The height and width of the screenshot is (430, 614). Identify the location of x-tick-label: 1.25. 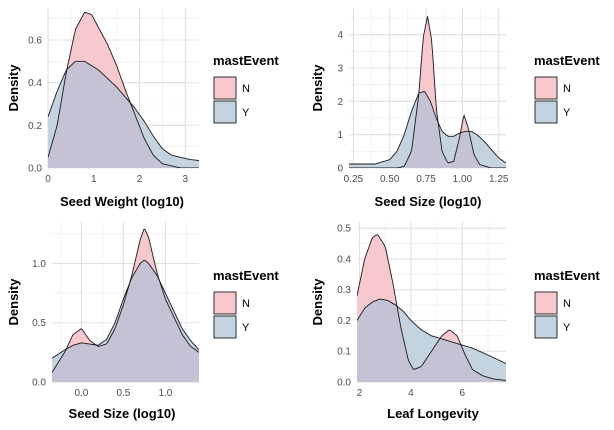
(499, 179).